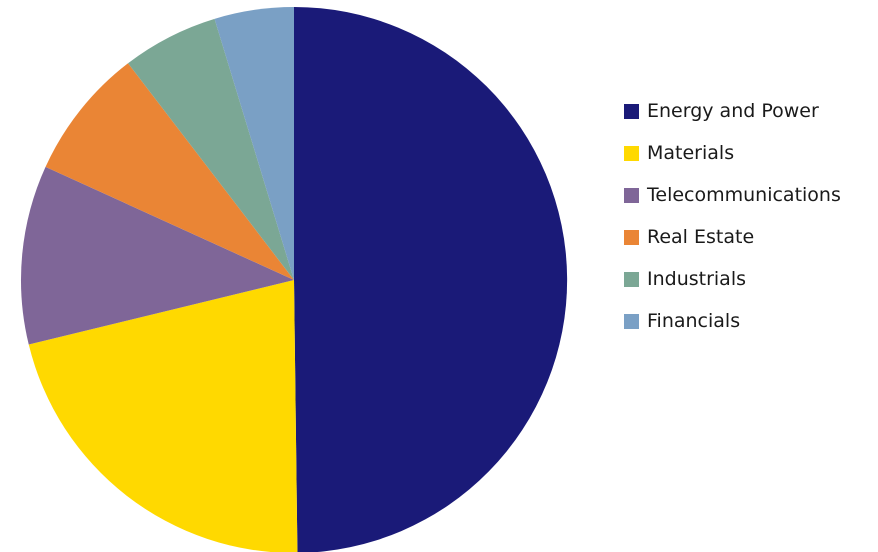 Image resolution: width=878 pixels, height=552 pixels. I want to click on legend-label: Financials, so click(694, 321).